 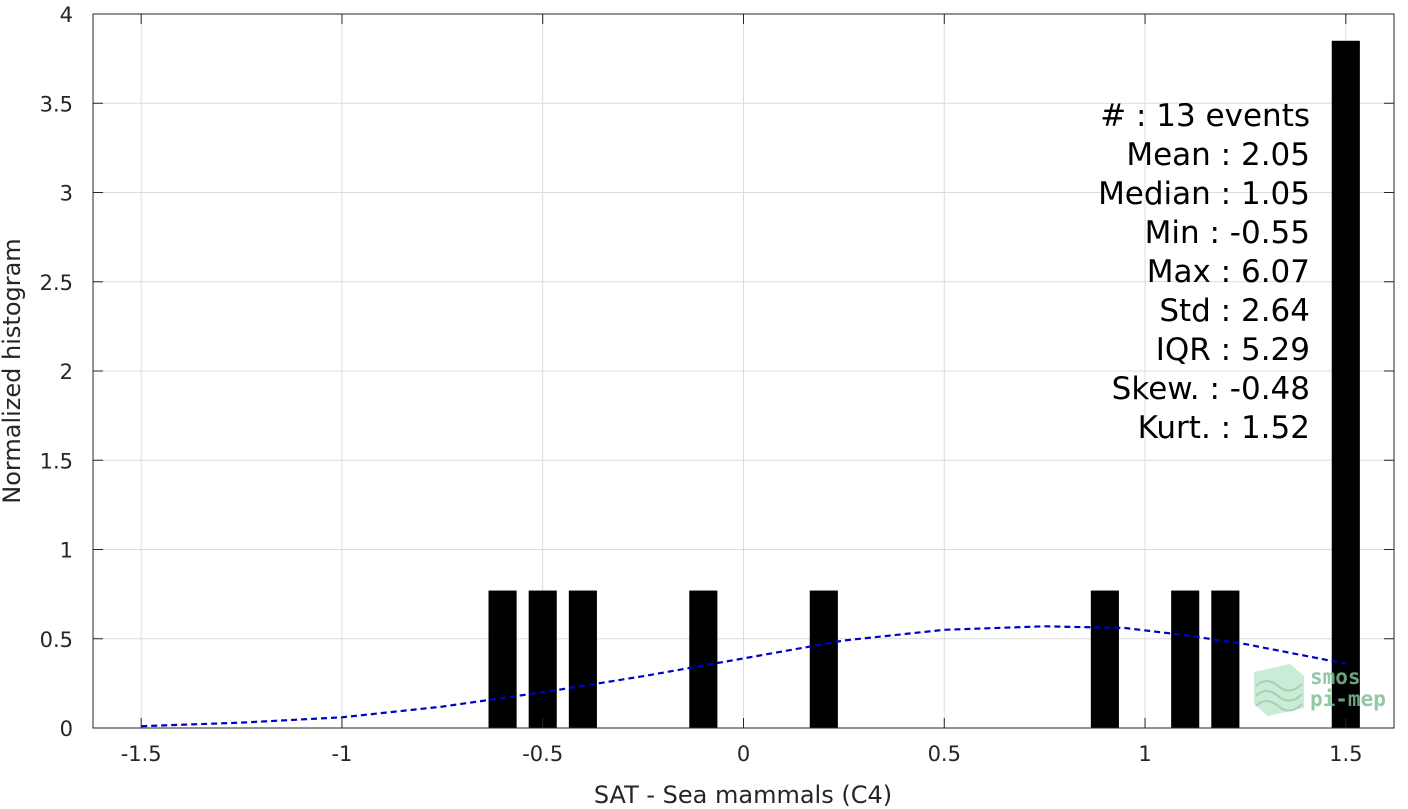 I want to click on x-tick-label: 0, so click(x=743, y=754).